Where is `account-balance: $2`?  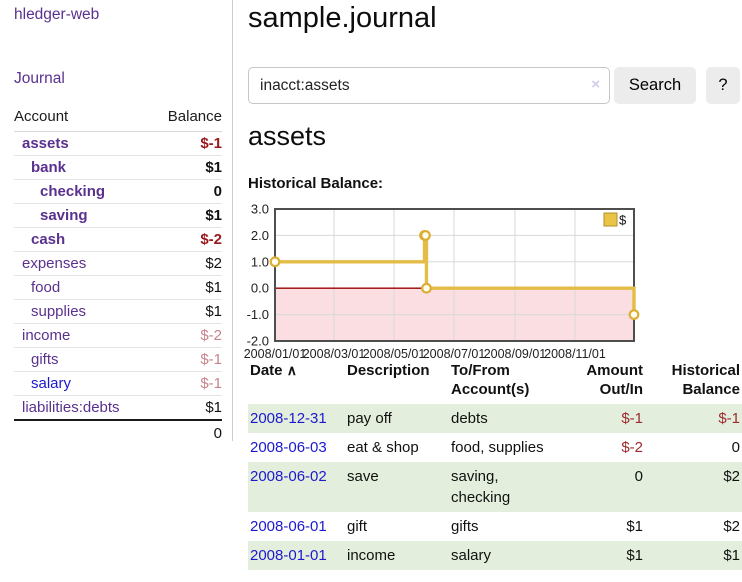 account-balance: $2 is located at coordinates (186, 263).